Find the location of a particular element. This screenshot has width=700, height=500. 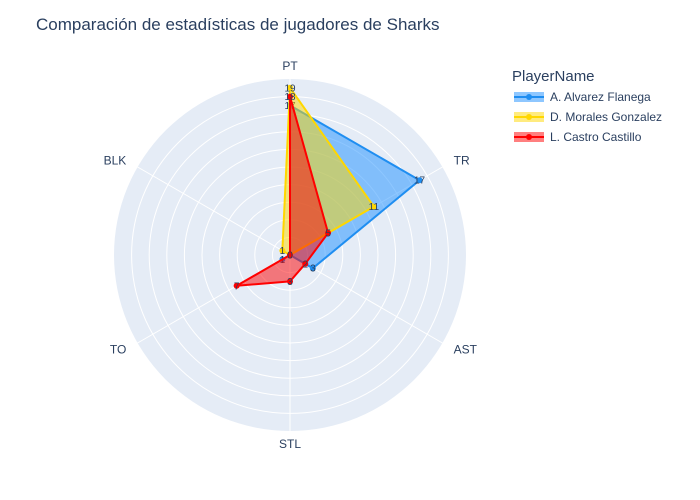

data-label: 2 is located at coordinates (305, 264).